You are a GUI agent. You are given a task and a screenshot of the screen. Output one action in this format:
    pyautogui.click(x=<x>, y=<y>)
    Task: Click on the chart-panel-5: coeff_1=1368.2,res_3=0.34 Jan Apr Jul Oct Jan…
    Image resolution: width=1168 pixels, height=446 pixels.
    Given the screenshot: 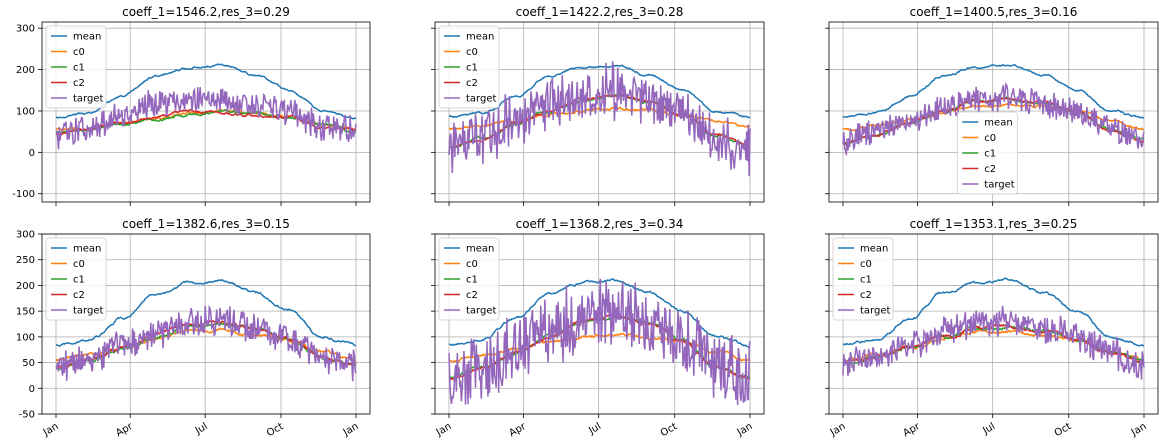 What is the action you would take?
    pyautogui.click(x=598, y=328)
    